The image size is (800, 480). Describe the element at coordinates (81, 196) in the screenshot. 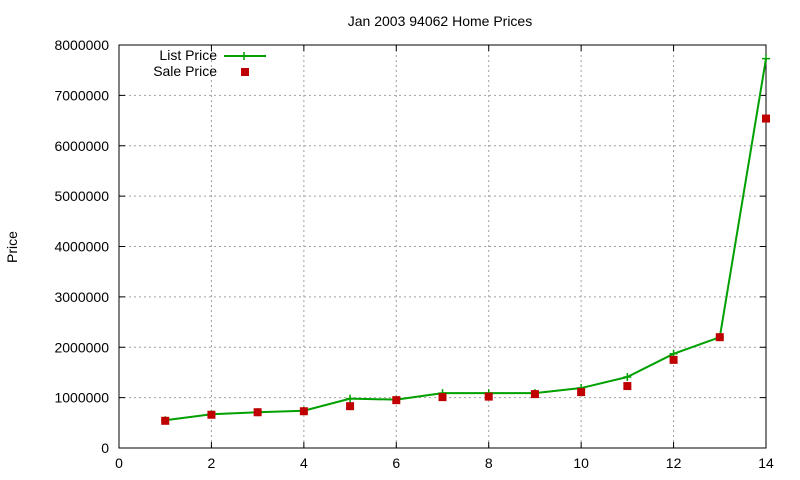

I see `y-tick-label: 5000000` at that location.